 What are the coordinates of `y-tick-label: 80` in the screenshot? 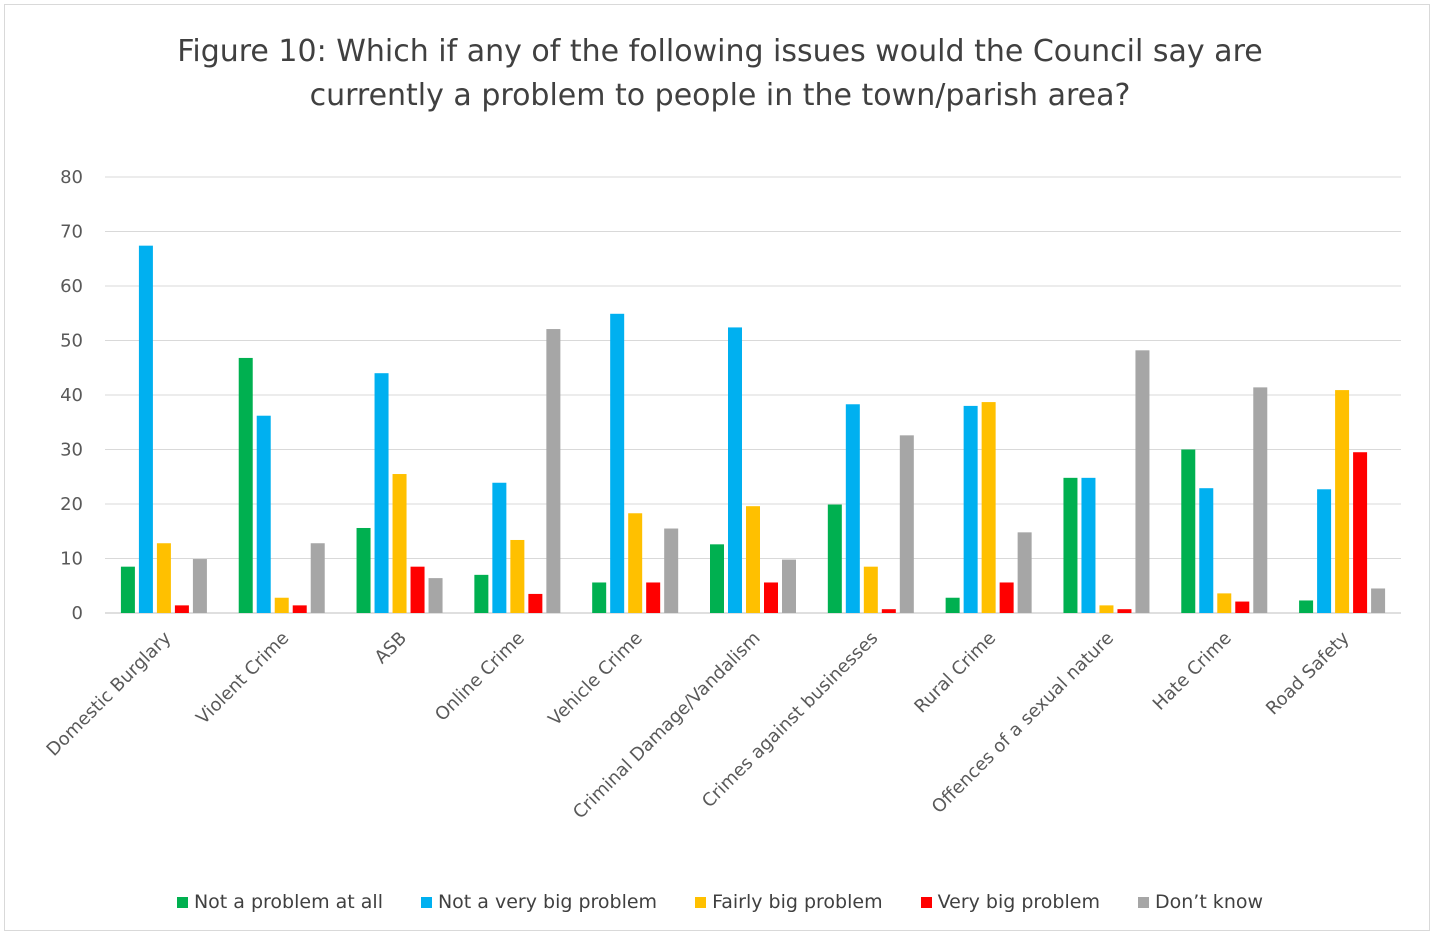 It's located at (71, 177).